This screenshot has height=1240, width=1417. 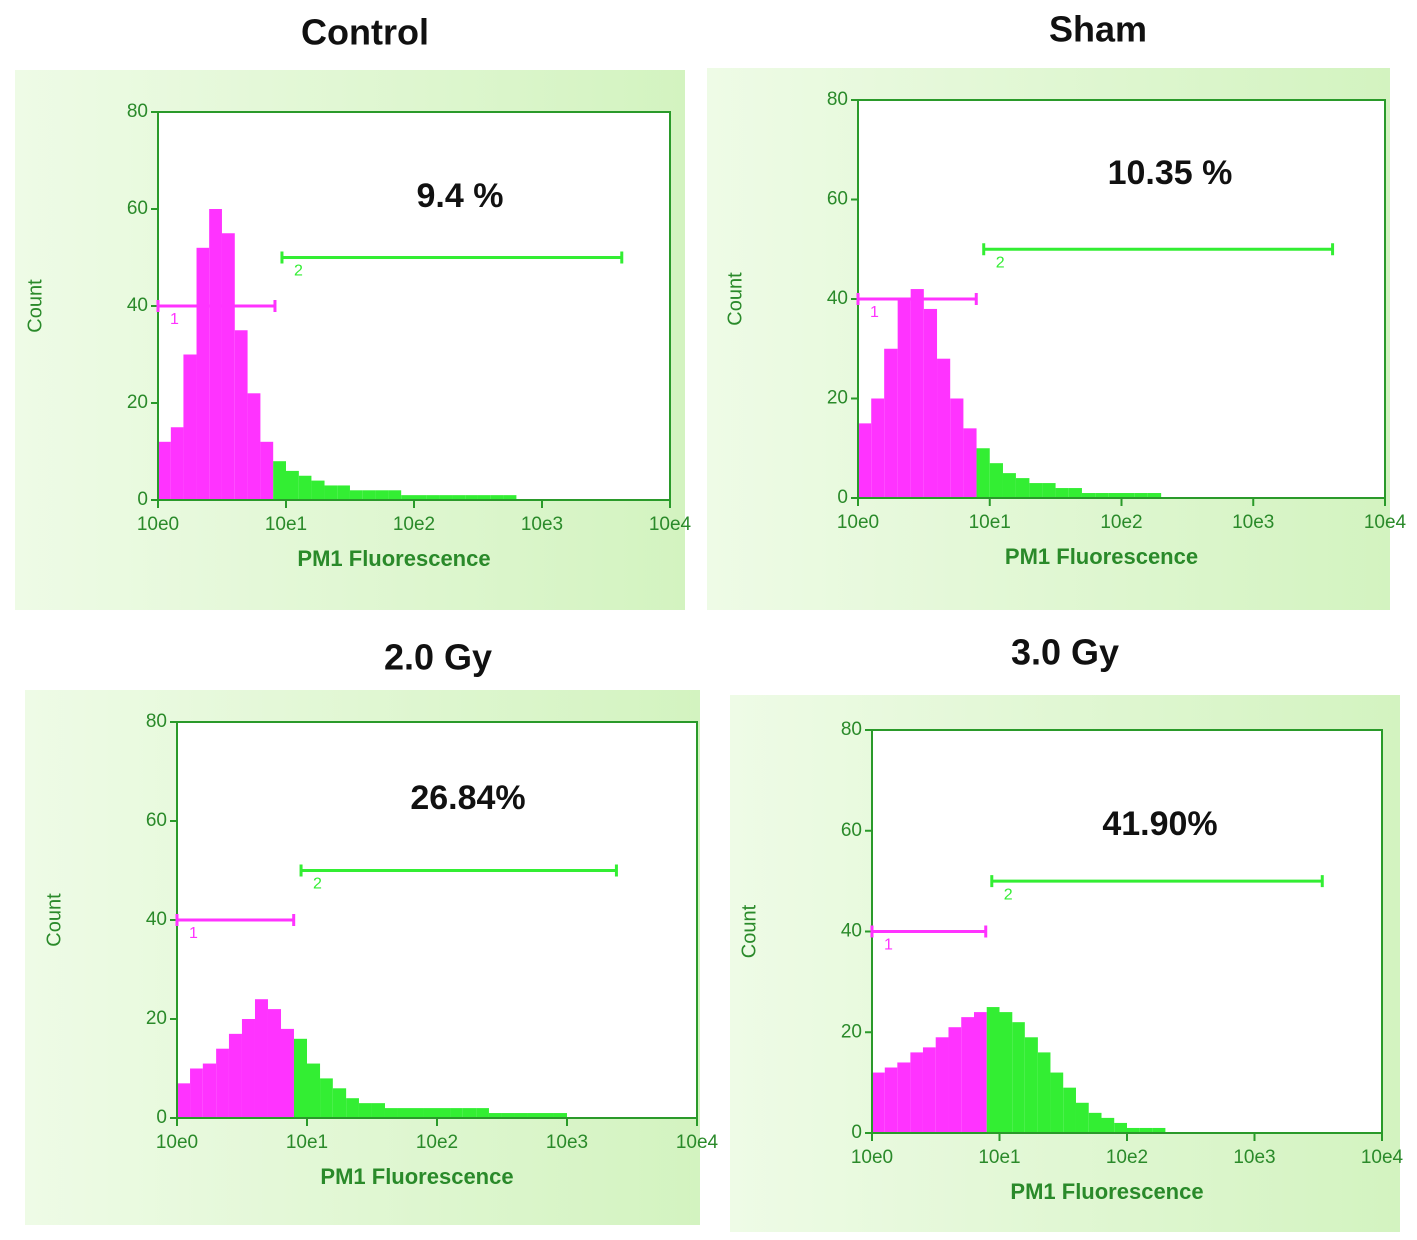 What do you see at coordinates (460, 196) in the screenshot?
I see `percent-annotation: 9.4 %` at bounding box center [460, 196].